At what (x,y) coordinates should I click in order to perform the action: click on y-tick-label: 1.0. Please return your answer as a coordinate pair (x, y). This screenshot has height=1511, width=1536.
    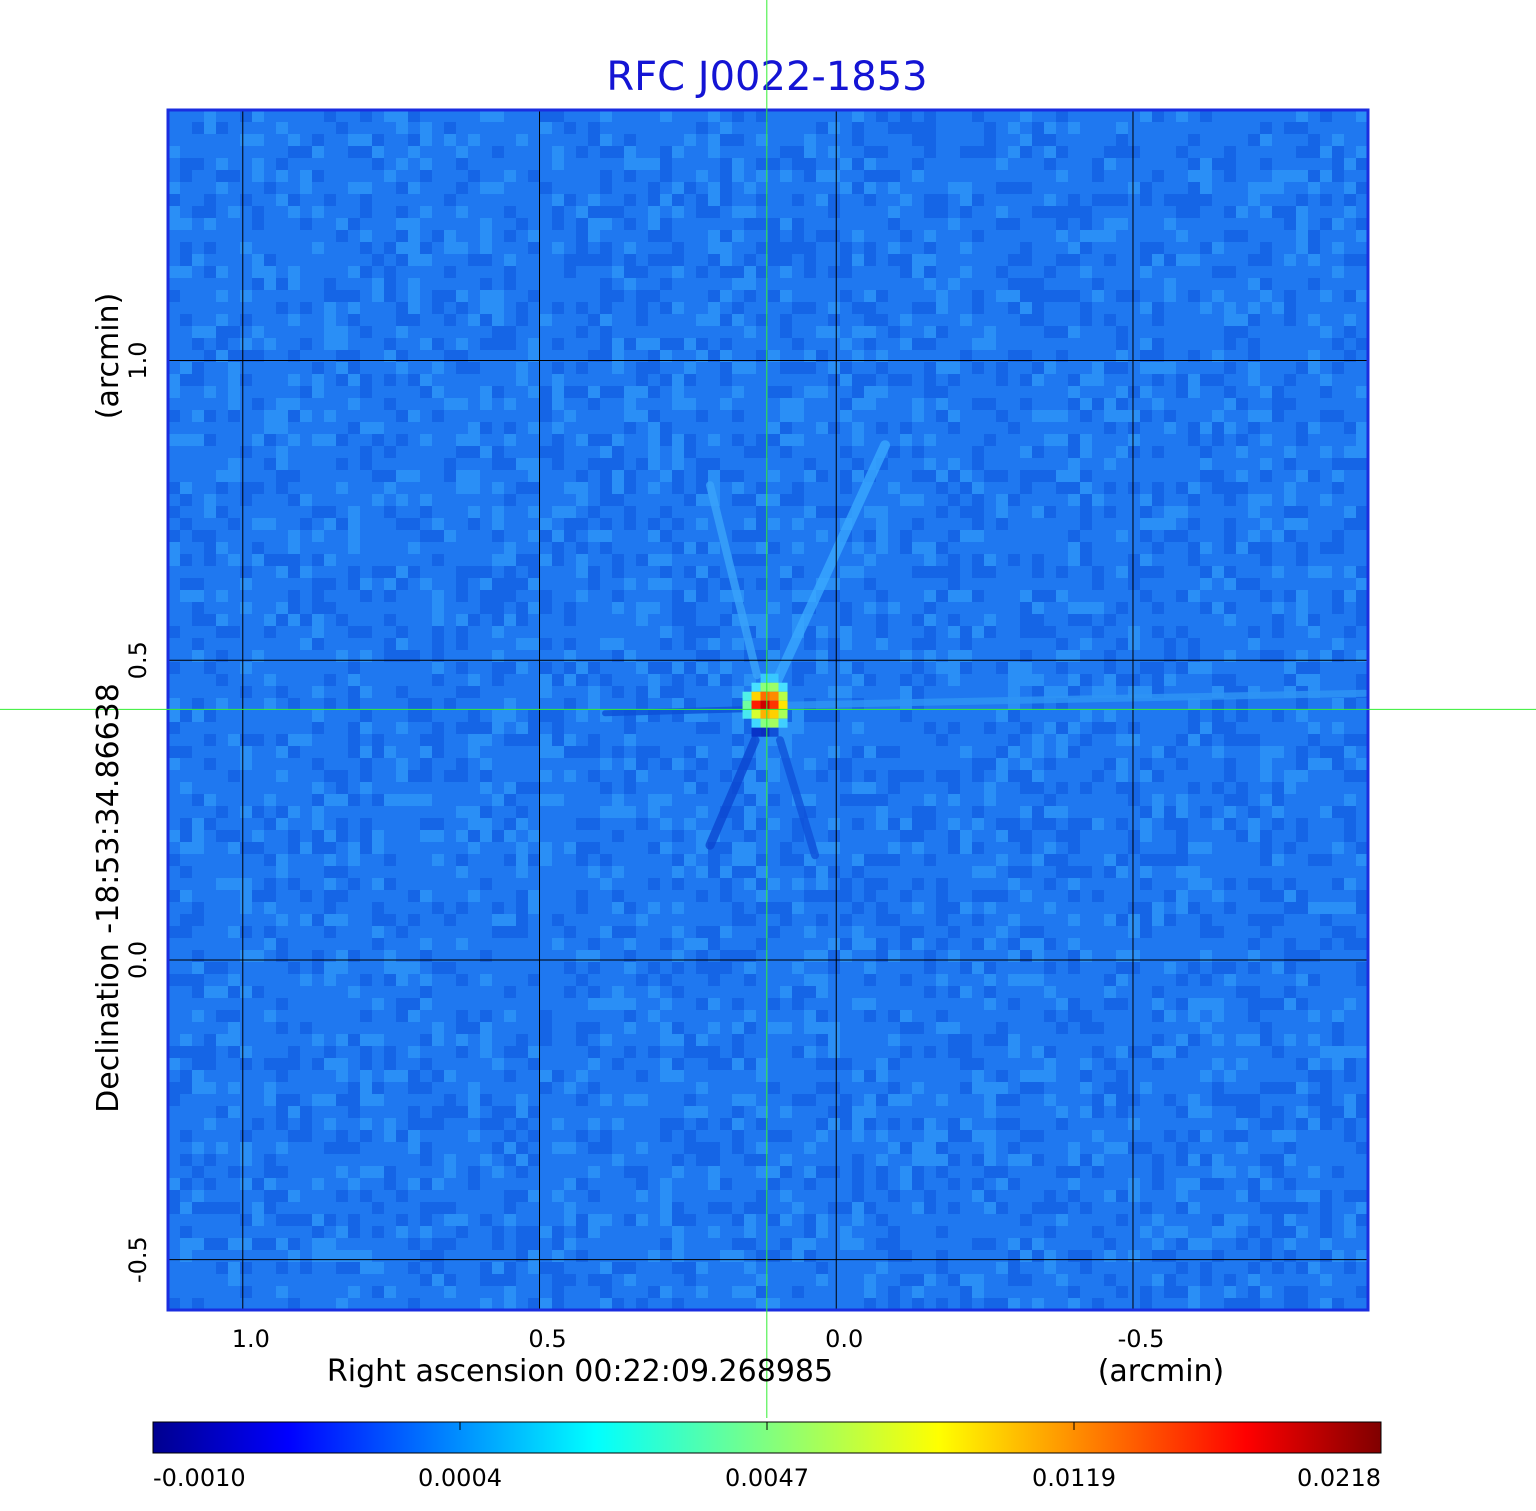
    Looking at the image, I should click on (138, 360).